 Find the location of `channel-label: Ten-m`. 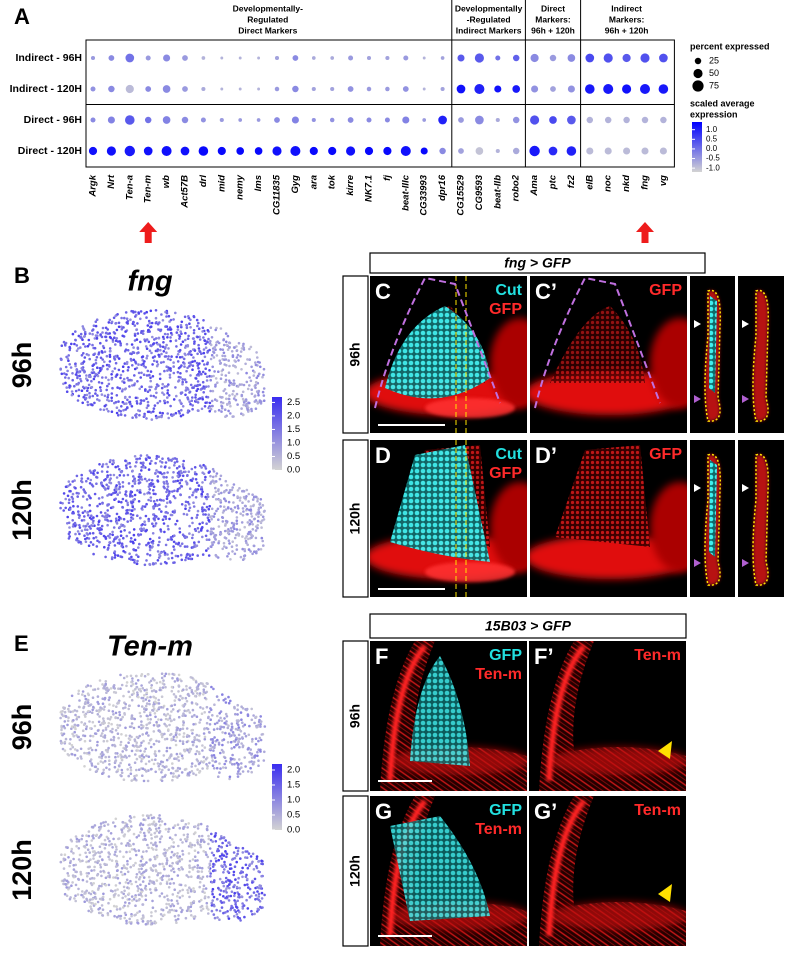

channel-label: Ten-m is located at coordinates (657, 810).